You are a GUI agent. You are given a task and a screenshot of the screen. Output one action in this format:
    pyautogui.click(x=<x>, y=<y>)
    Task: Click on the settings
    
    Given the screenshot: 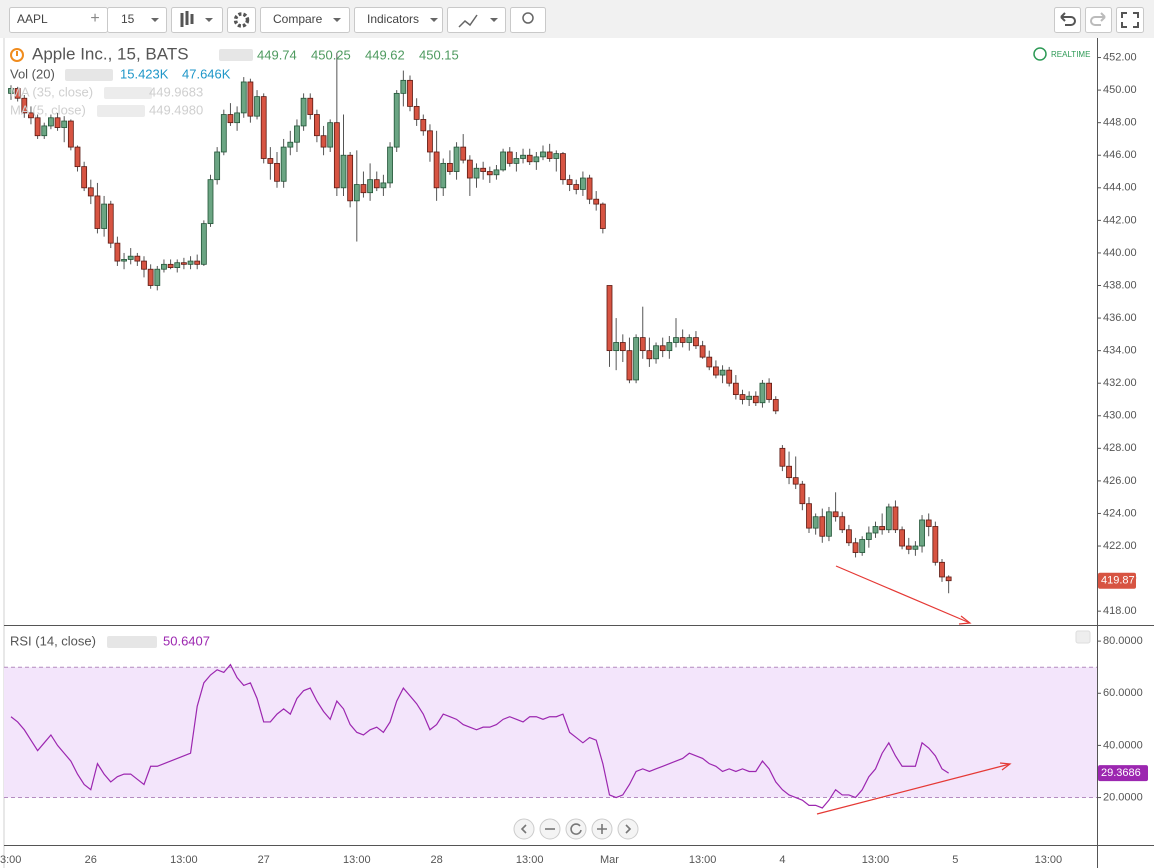 What is the action you would take?
    pyautogui.click(x=241, y=20)
    